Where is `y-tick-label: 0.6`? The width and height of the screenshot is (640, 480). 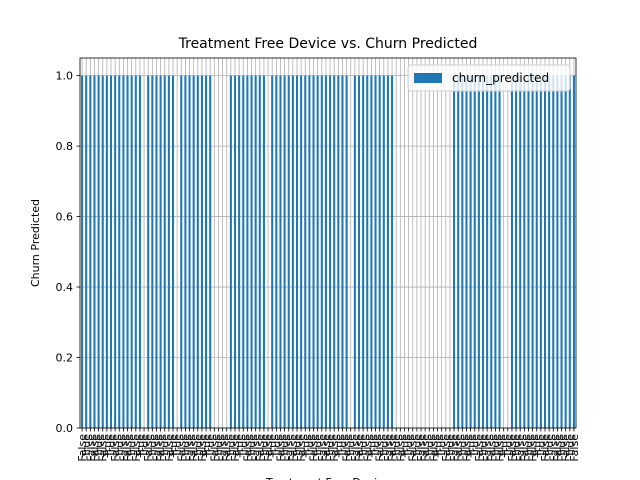
y-tick-label: 0.6 is located at coordinates (65, 217).